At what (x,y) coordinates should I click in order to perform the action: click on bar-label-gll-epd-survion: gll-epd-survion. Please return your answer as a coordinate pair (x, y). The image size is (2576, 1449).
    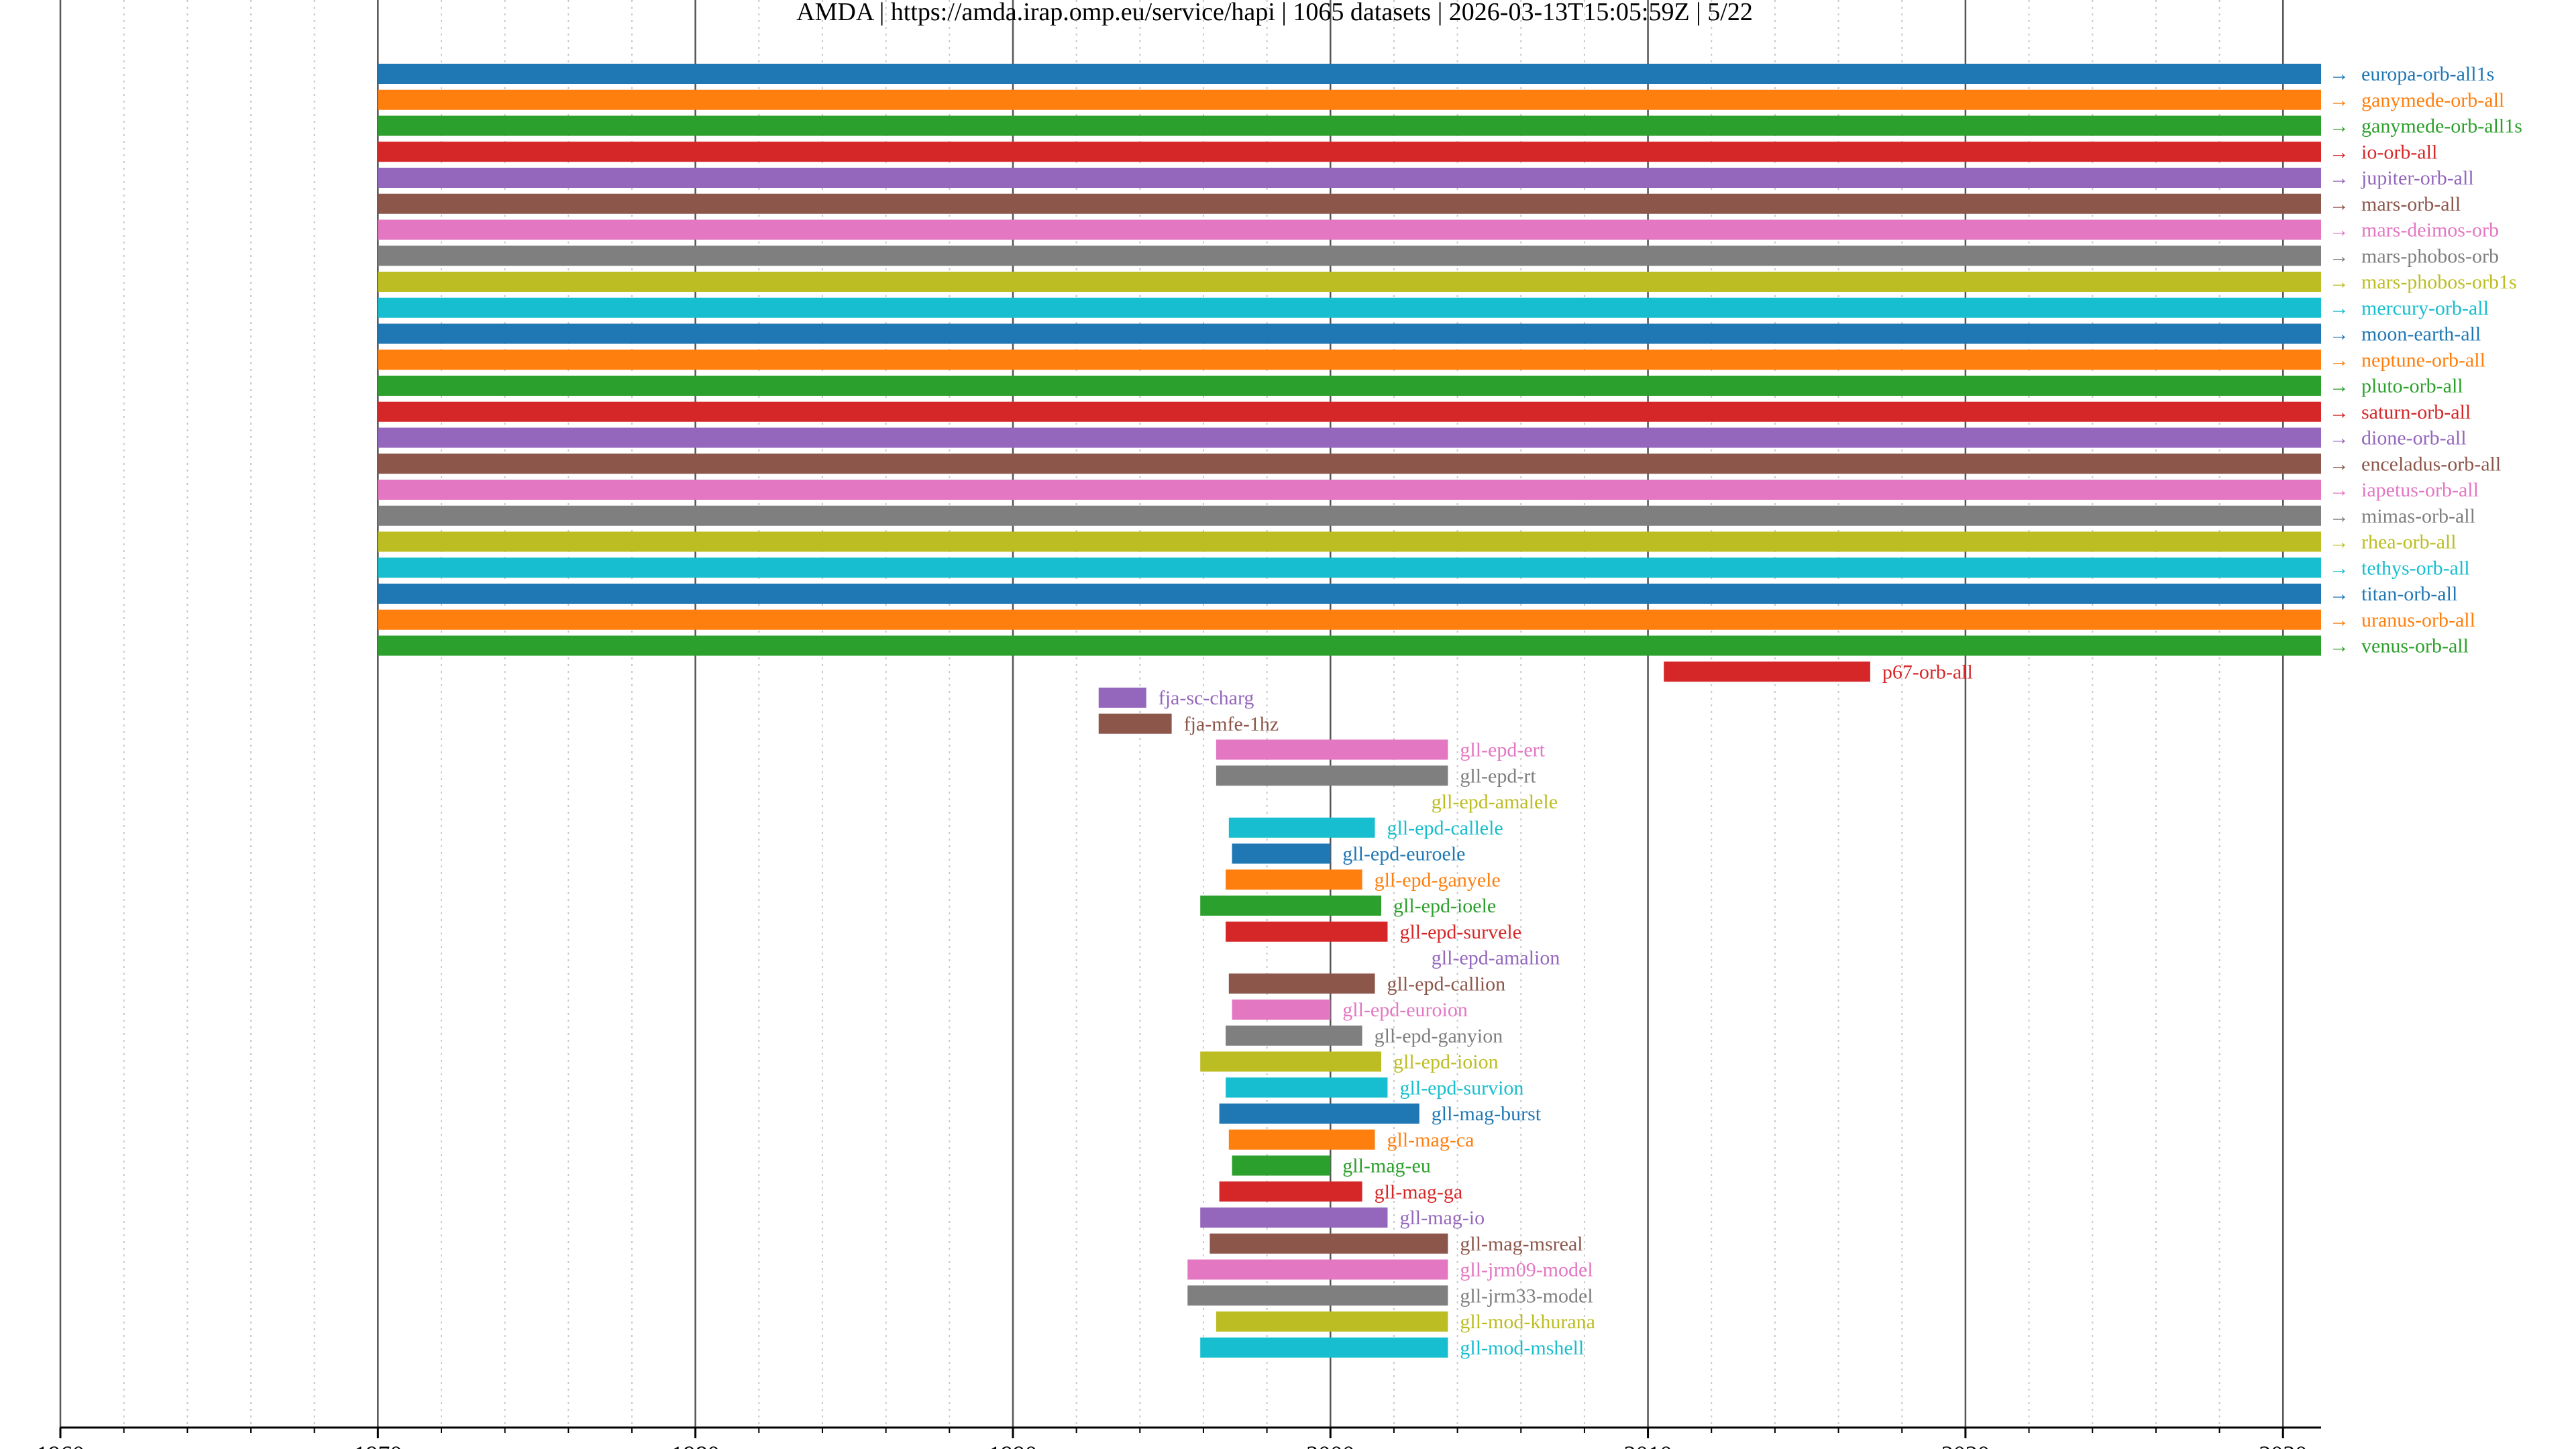
    Looking at the image, I should click on (1461, 1088).